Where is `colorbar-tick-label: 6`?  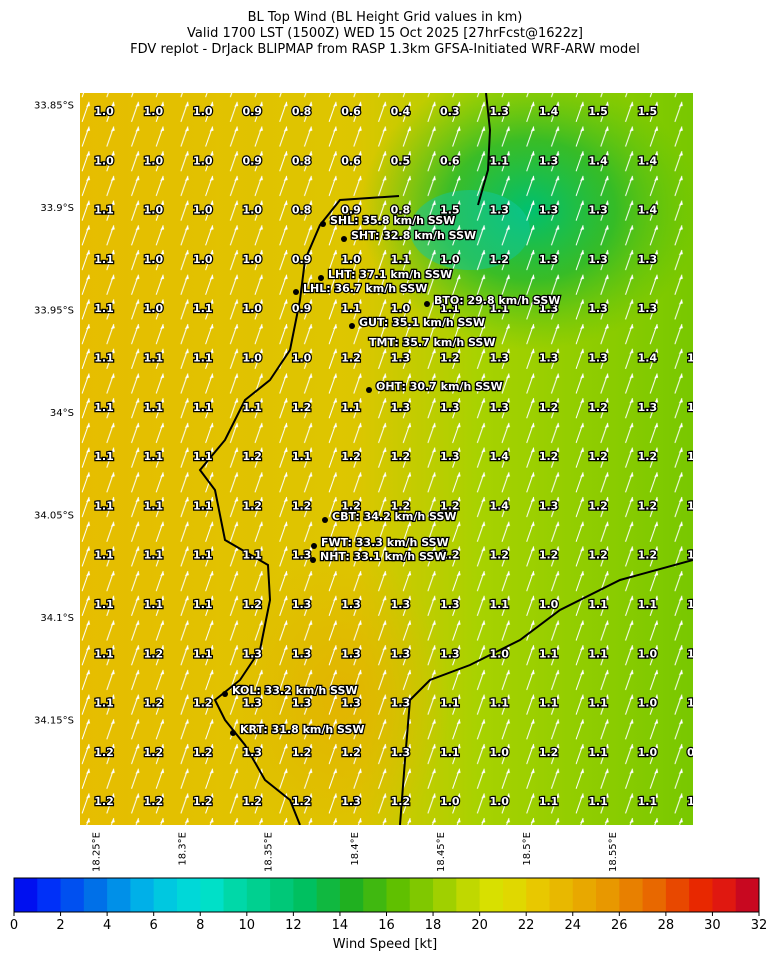
colorbar-tick-label: 6 is located at coordinates (154, 925).